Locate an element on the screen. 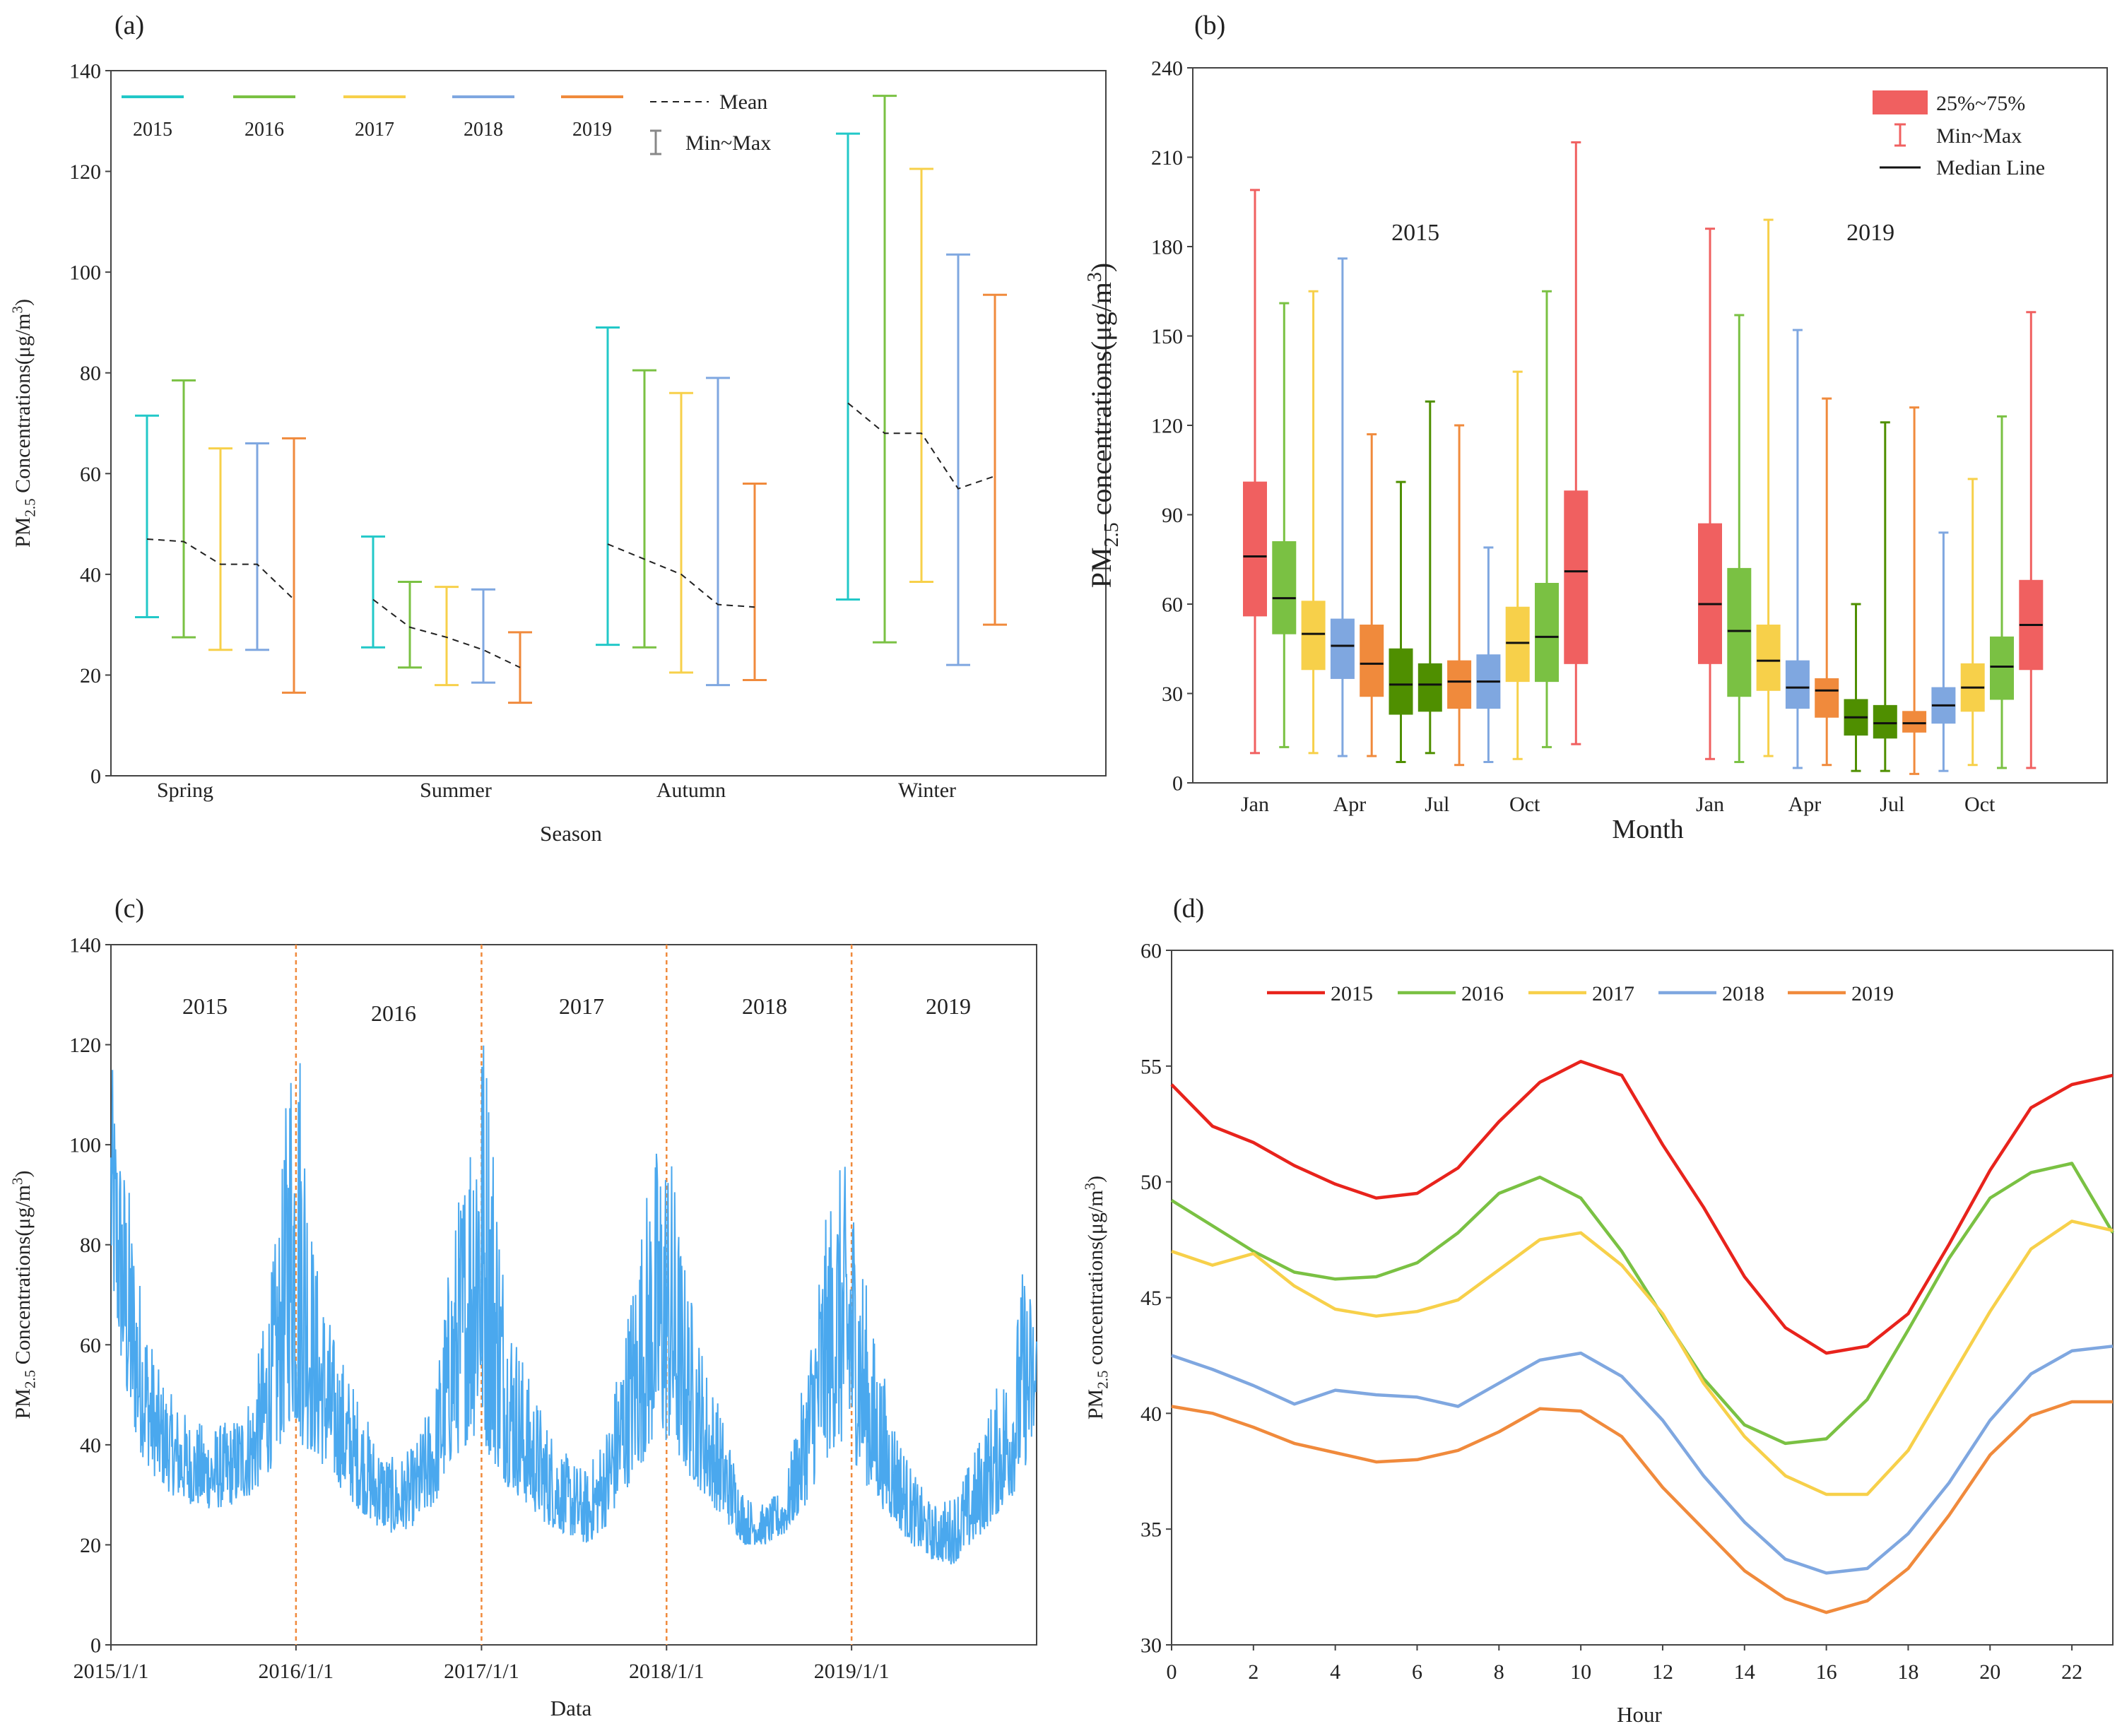 The height and width of the screenshot is (1736, 2122). panel-b-xlabel: Month is located at coordinates (1647, 829).